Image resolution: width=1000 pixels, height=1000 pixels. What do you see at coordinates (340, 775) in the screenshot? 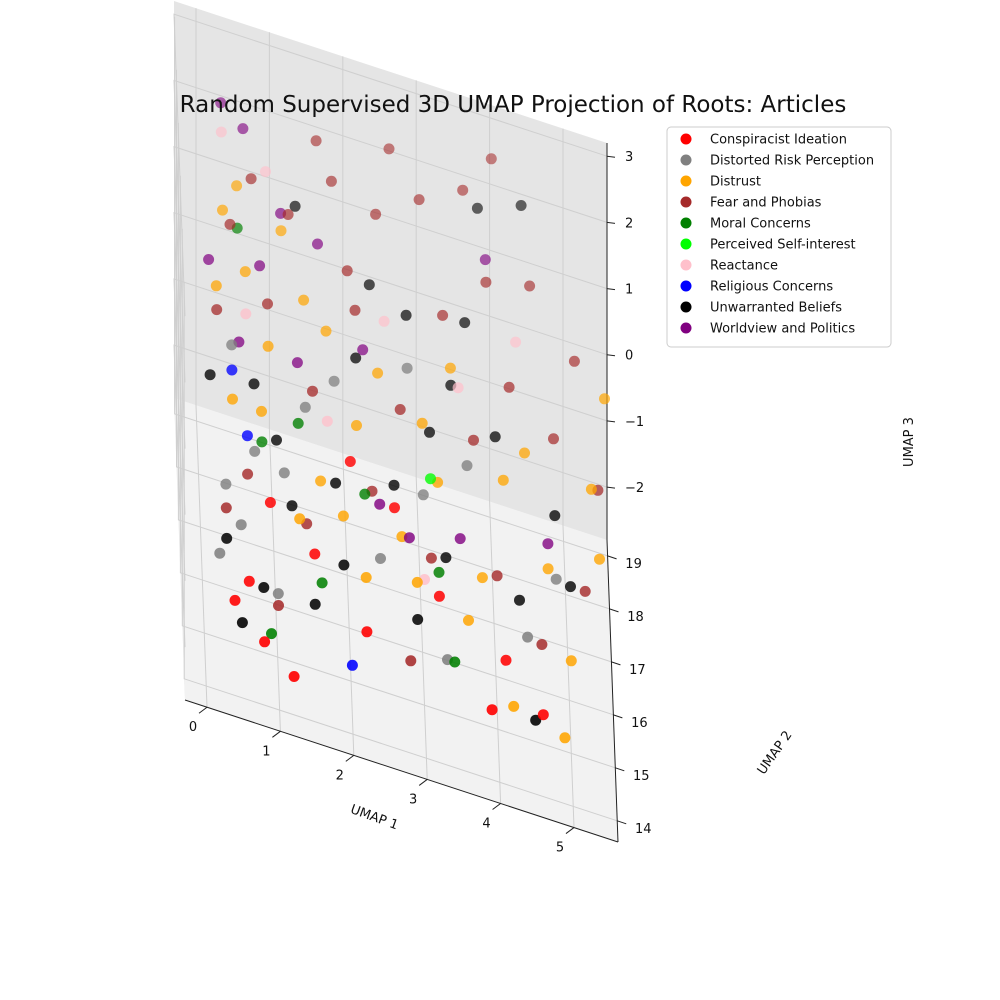
I see `x-tick-label: 2` at bounding box center [340, 775].